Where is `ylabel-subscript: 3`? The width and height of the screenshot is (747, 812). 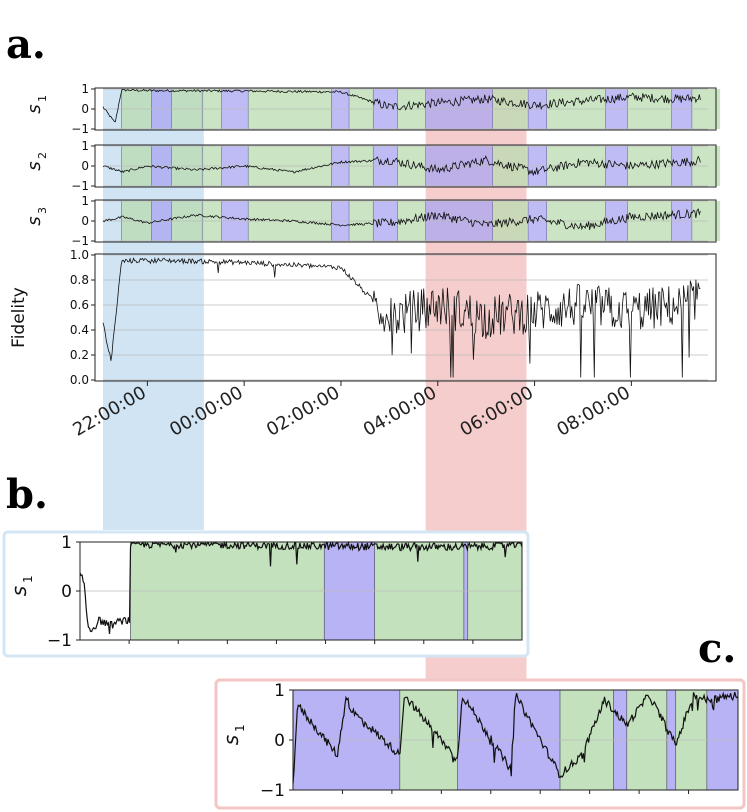
ylabel-subscript: 3 is located at coordinates (42, 210).